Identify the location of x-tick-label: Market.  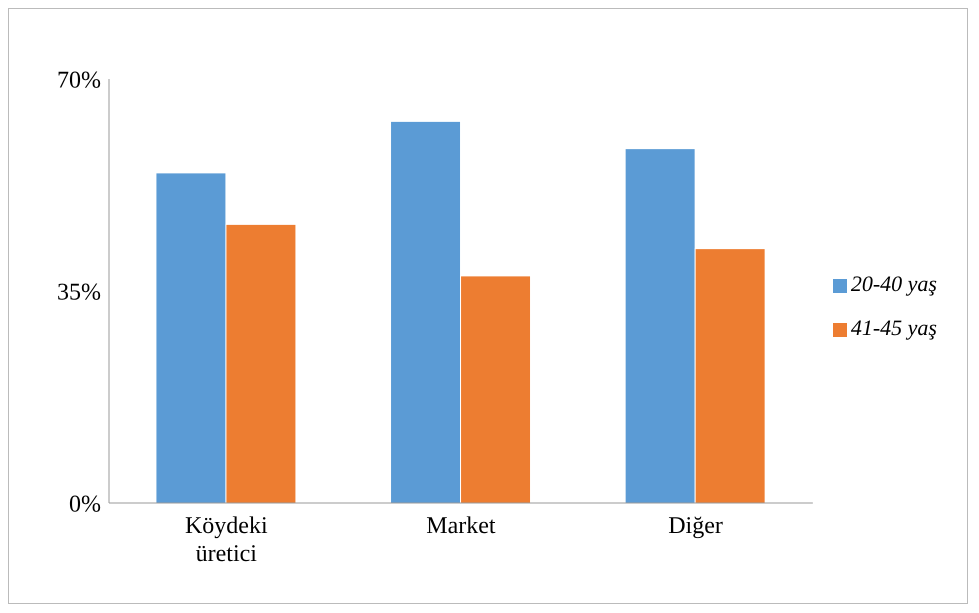
(461, 526).